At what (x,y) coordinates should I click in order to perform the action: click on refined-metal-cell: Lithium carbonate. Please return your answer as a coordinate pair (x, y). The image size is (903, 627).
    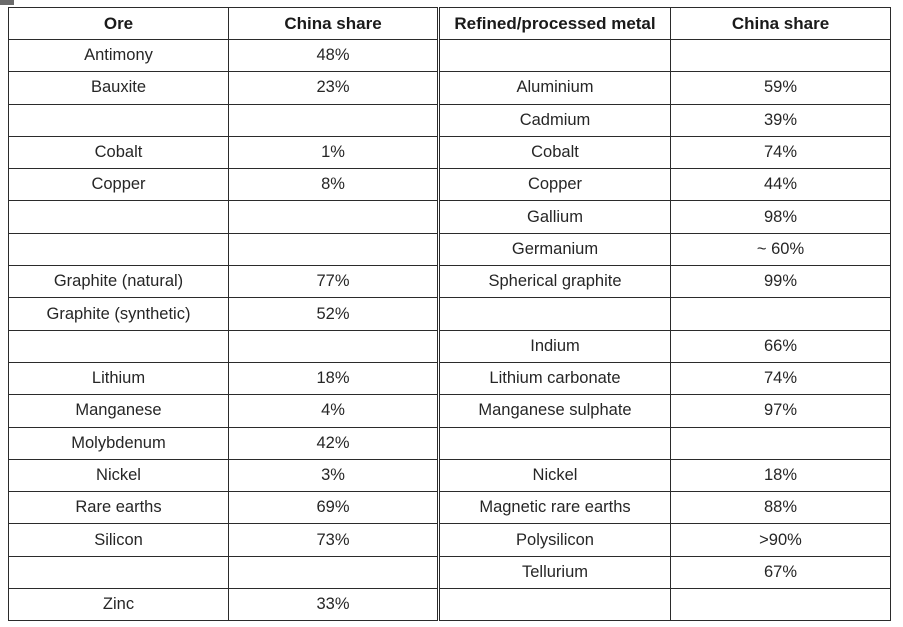
    Looking at the image, I should click on (554, 378).